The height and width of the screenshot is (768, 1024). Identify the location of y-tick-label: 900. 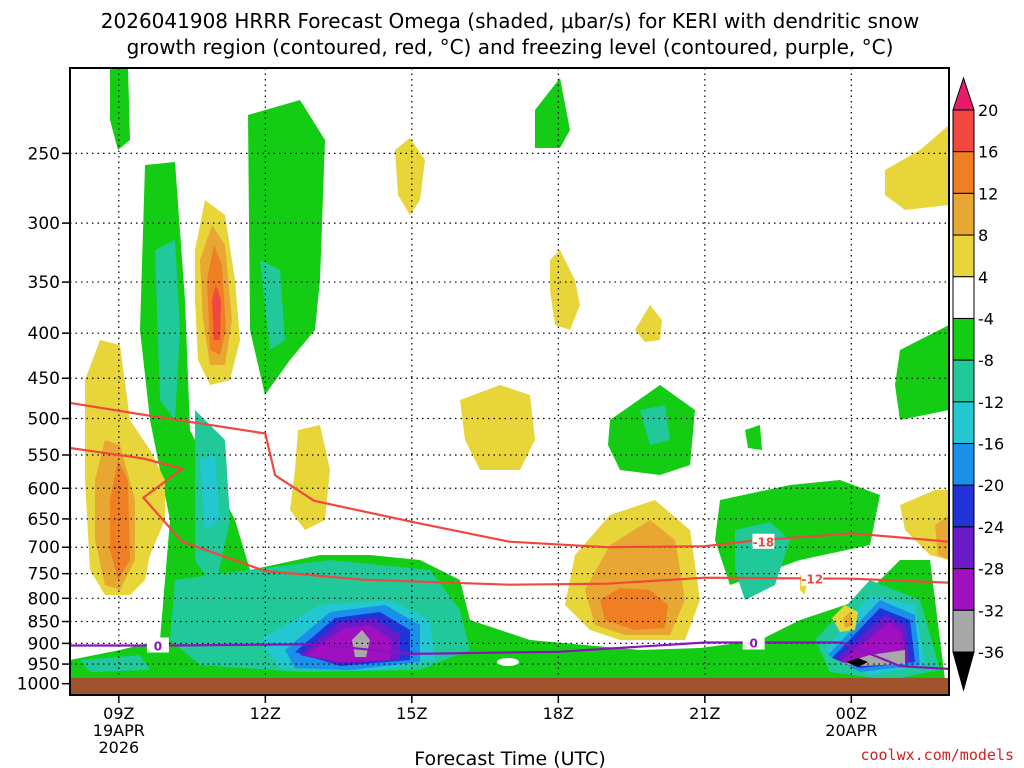
(44, 644).